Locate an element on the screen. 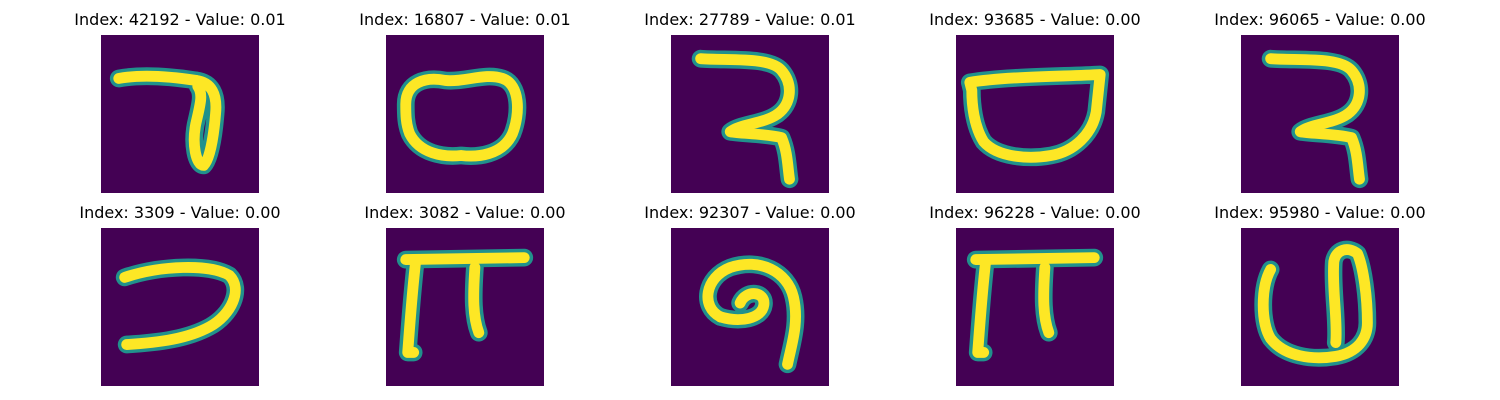 The image size is (1500, 400). panel-title: Index: 96228 - Value: 0.00 is located at coordinates (1035, 212).